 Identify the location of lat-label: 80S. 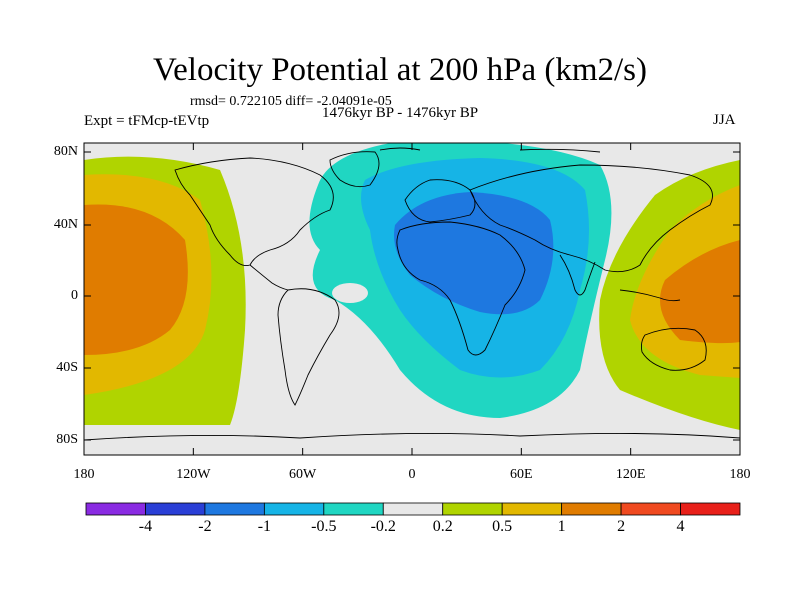
(67, 439).